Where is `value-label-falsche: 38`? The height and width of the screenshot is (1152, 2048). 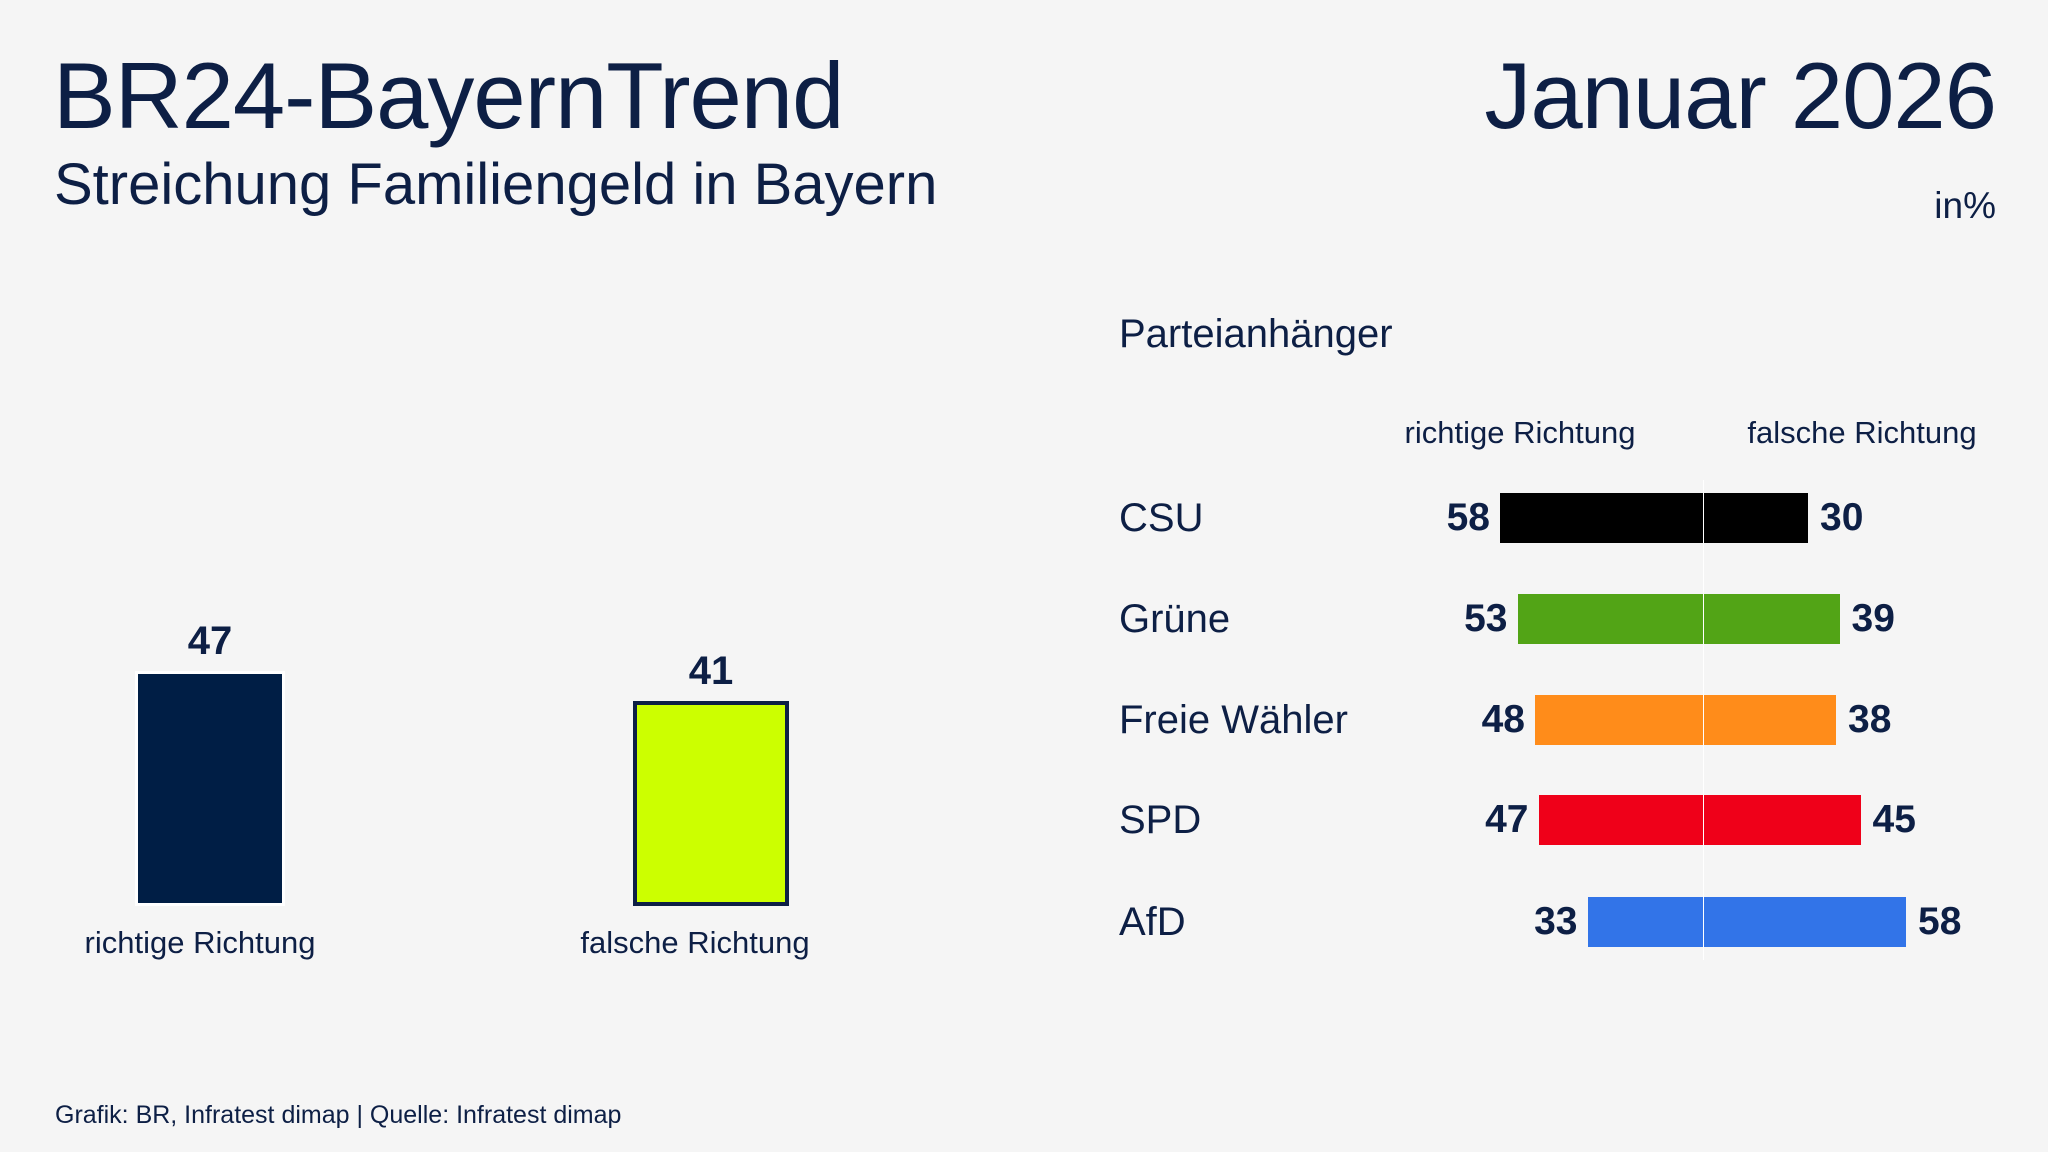 value-label-falsche: 38 is located at coordinates (1870, 719).